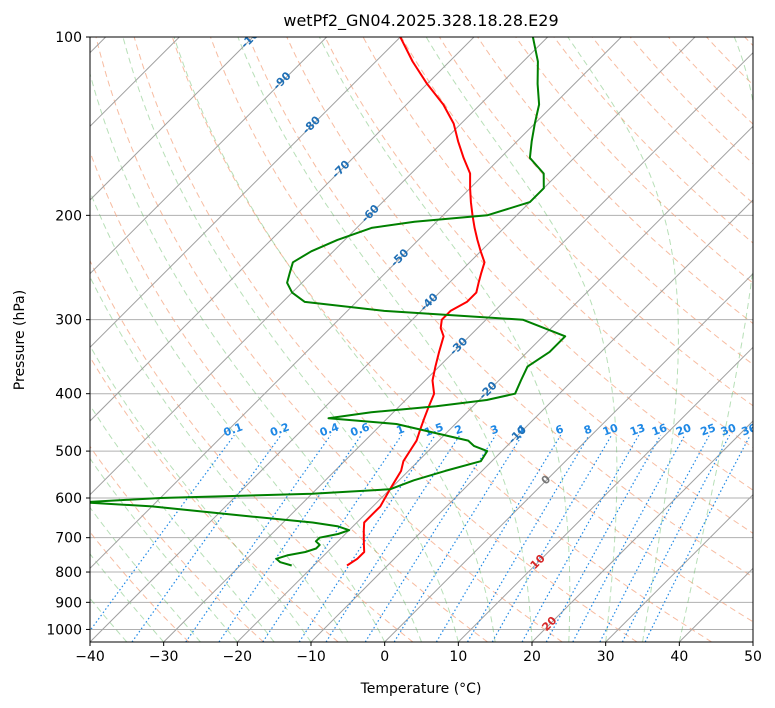 The image size is (775, 708). What do you see at coordinates (279, 429) in the screenshot?
I see `mixing-ratio-label: 0.2` at bounding box center [279, 429].